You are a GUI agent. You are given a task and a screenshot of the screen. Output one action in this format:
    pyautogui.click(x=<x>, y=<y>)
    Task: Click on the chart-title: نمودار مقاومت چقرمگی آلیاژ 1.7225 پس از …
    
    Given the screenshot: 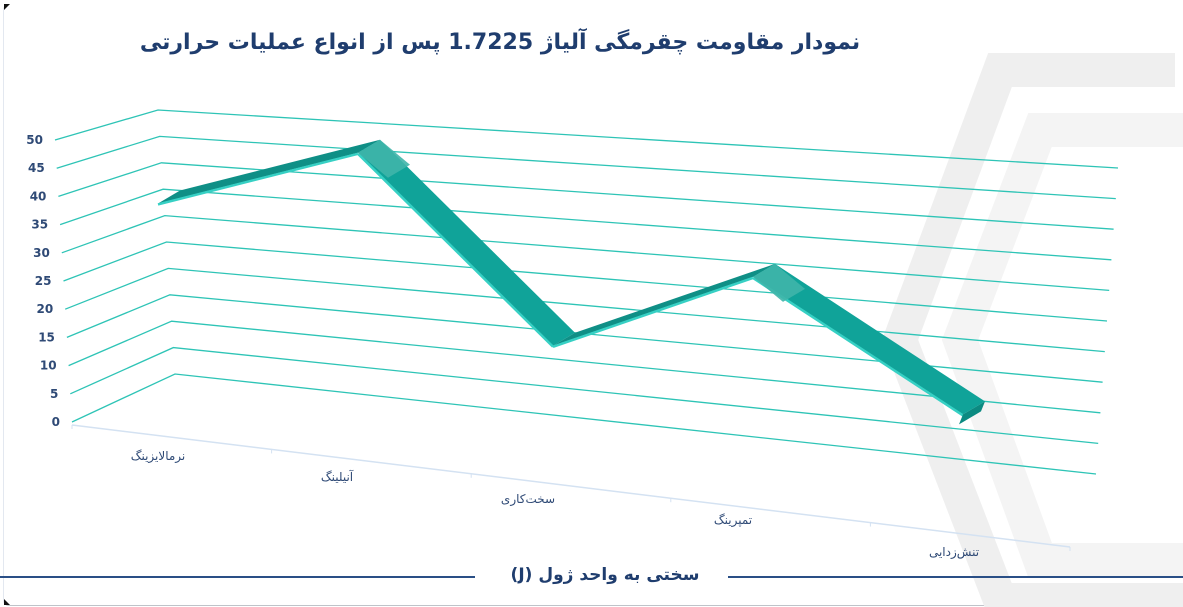 What is the action you would take?
    pyautogui.click(x=500, y=42)
    